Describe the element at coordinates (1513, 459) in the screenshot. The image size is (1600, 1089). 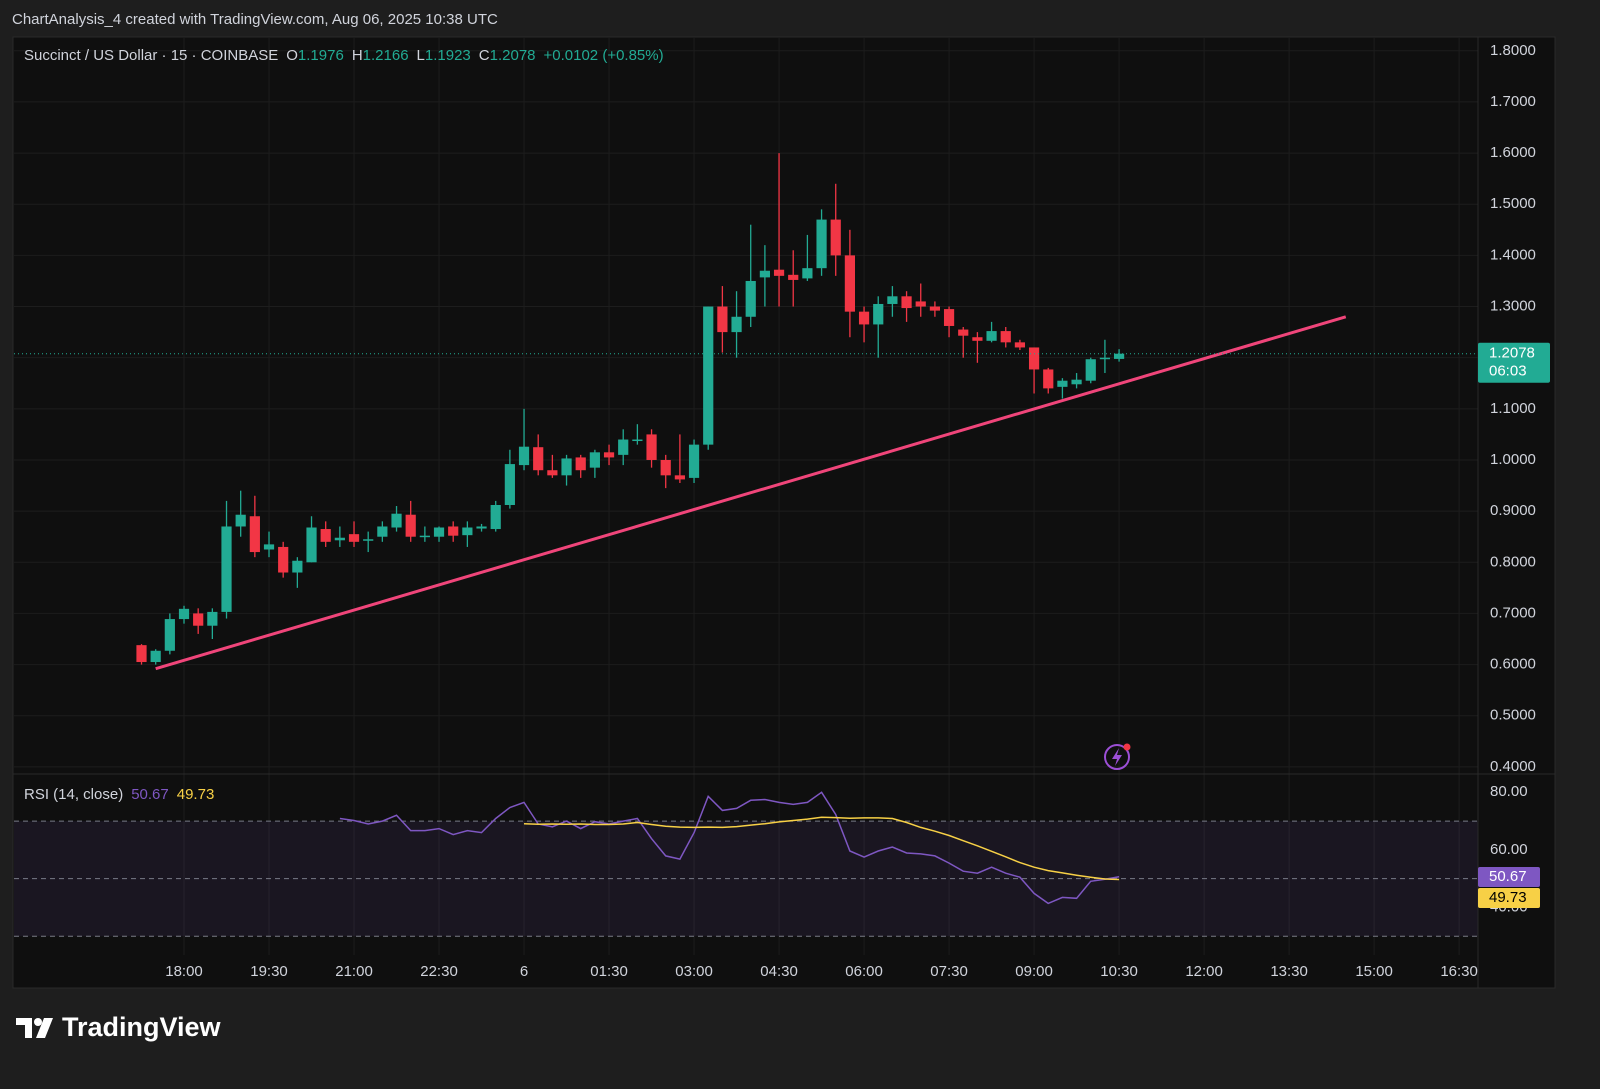
I see `y-tick-label: 1.0000` at that location.